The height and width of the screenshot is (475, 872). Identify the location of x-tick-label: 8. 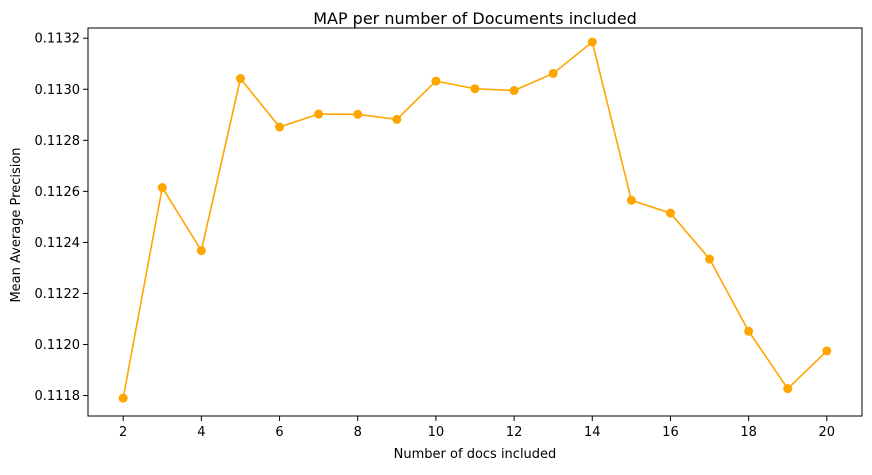
(358, 432).